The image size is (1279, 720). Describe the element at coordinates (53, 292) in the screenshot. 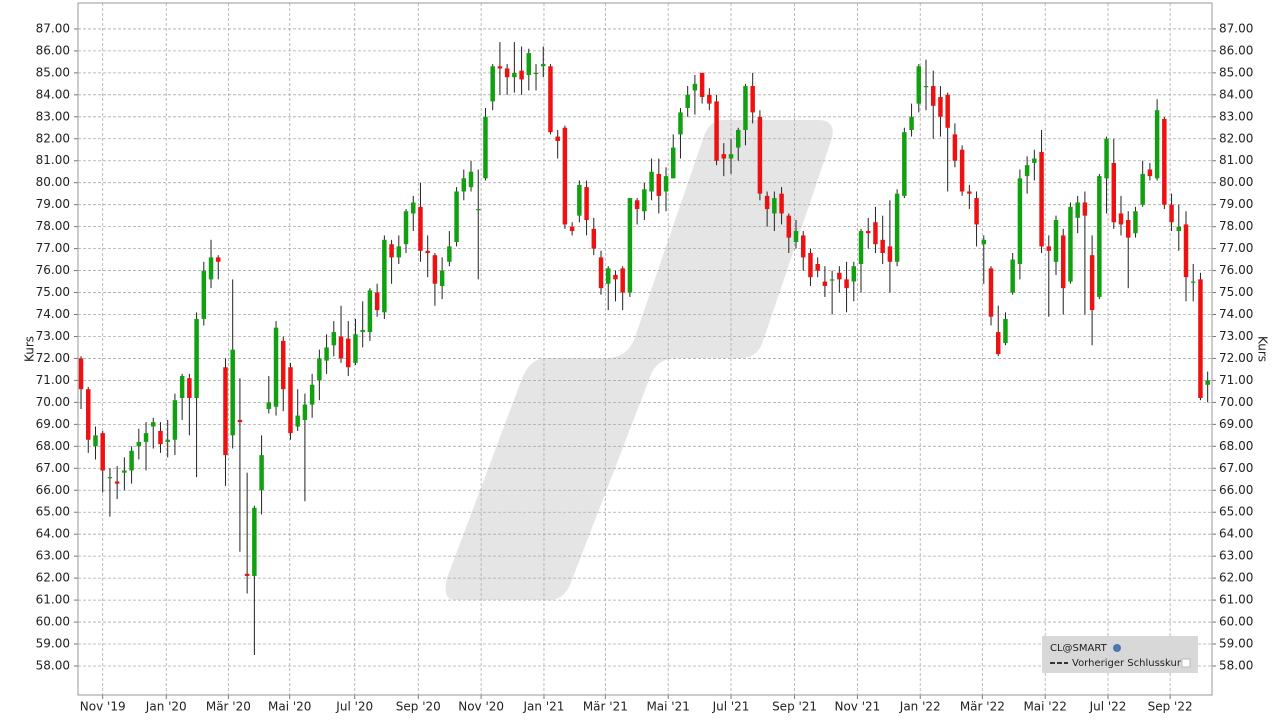

I see `y-tick-label: 75.00` at that location.